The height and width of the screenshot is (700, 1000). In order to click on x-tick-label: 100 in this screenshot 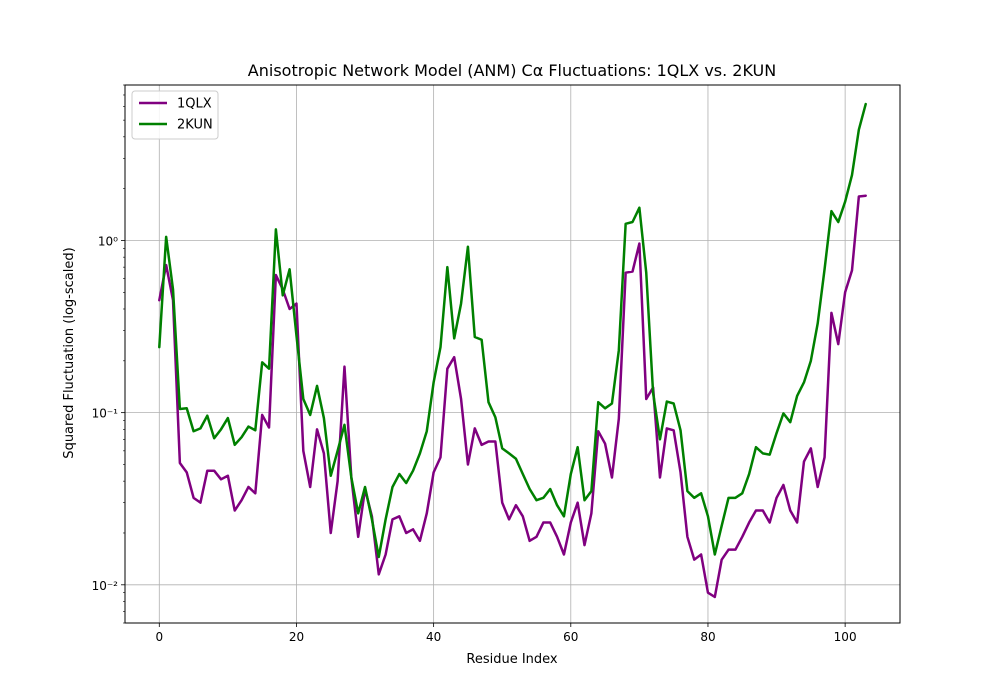, I will do `click(845, 637)`.